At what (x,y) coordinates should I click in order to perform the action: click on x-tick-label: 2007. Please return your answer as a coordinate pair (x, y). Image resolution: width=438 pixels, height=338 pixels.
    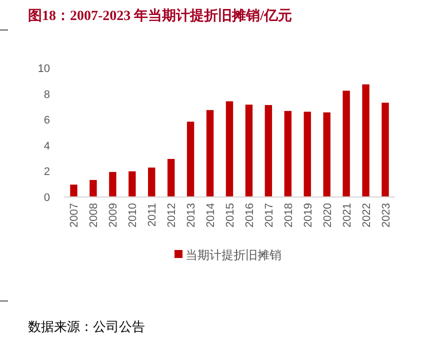
    Looking at the image, I should click on (74, 215).